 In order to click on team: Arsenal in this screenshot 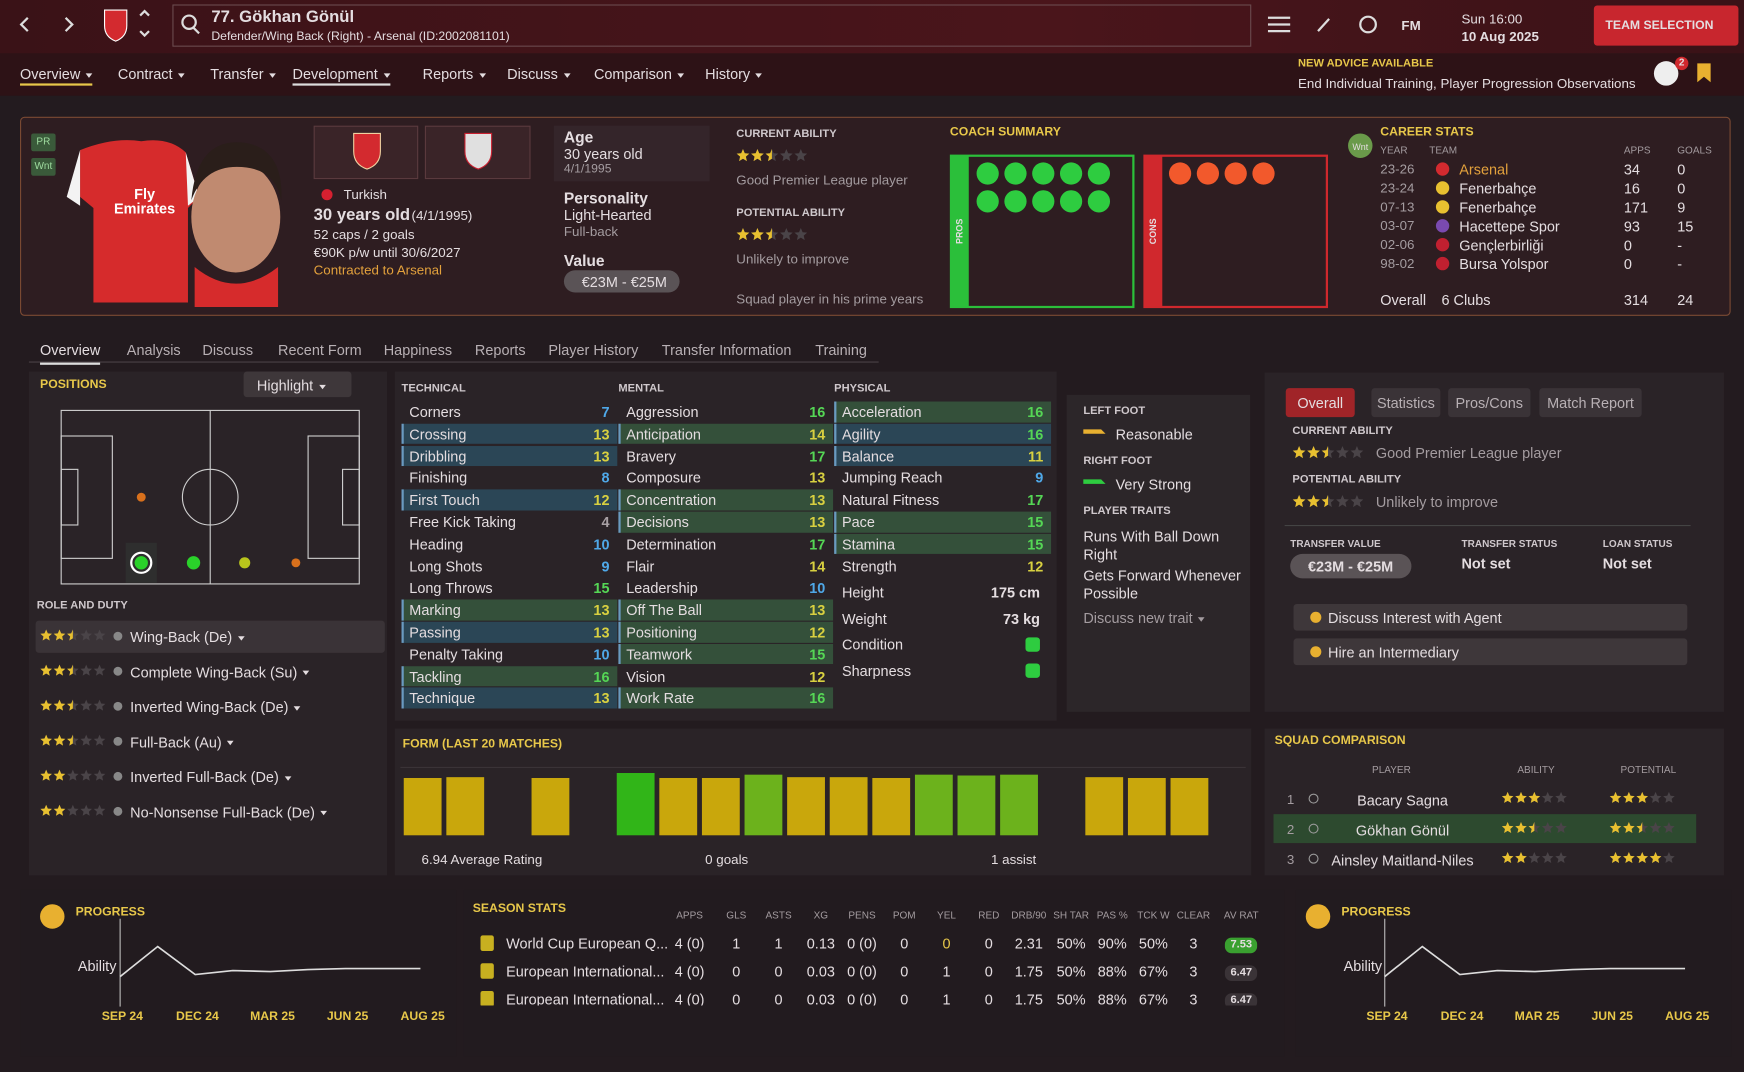, I will do `click(1484, 169)`.